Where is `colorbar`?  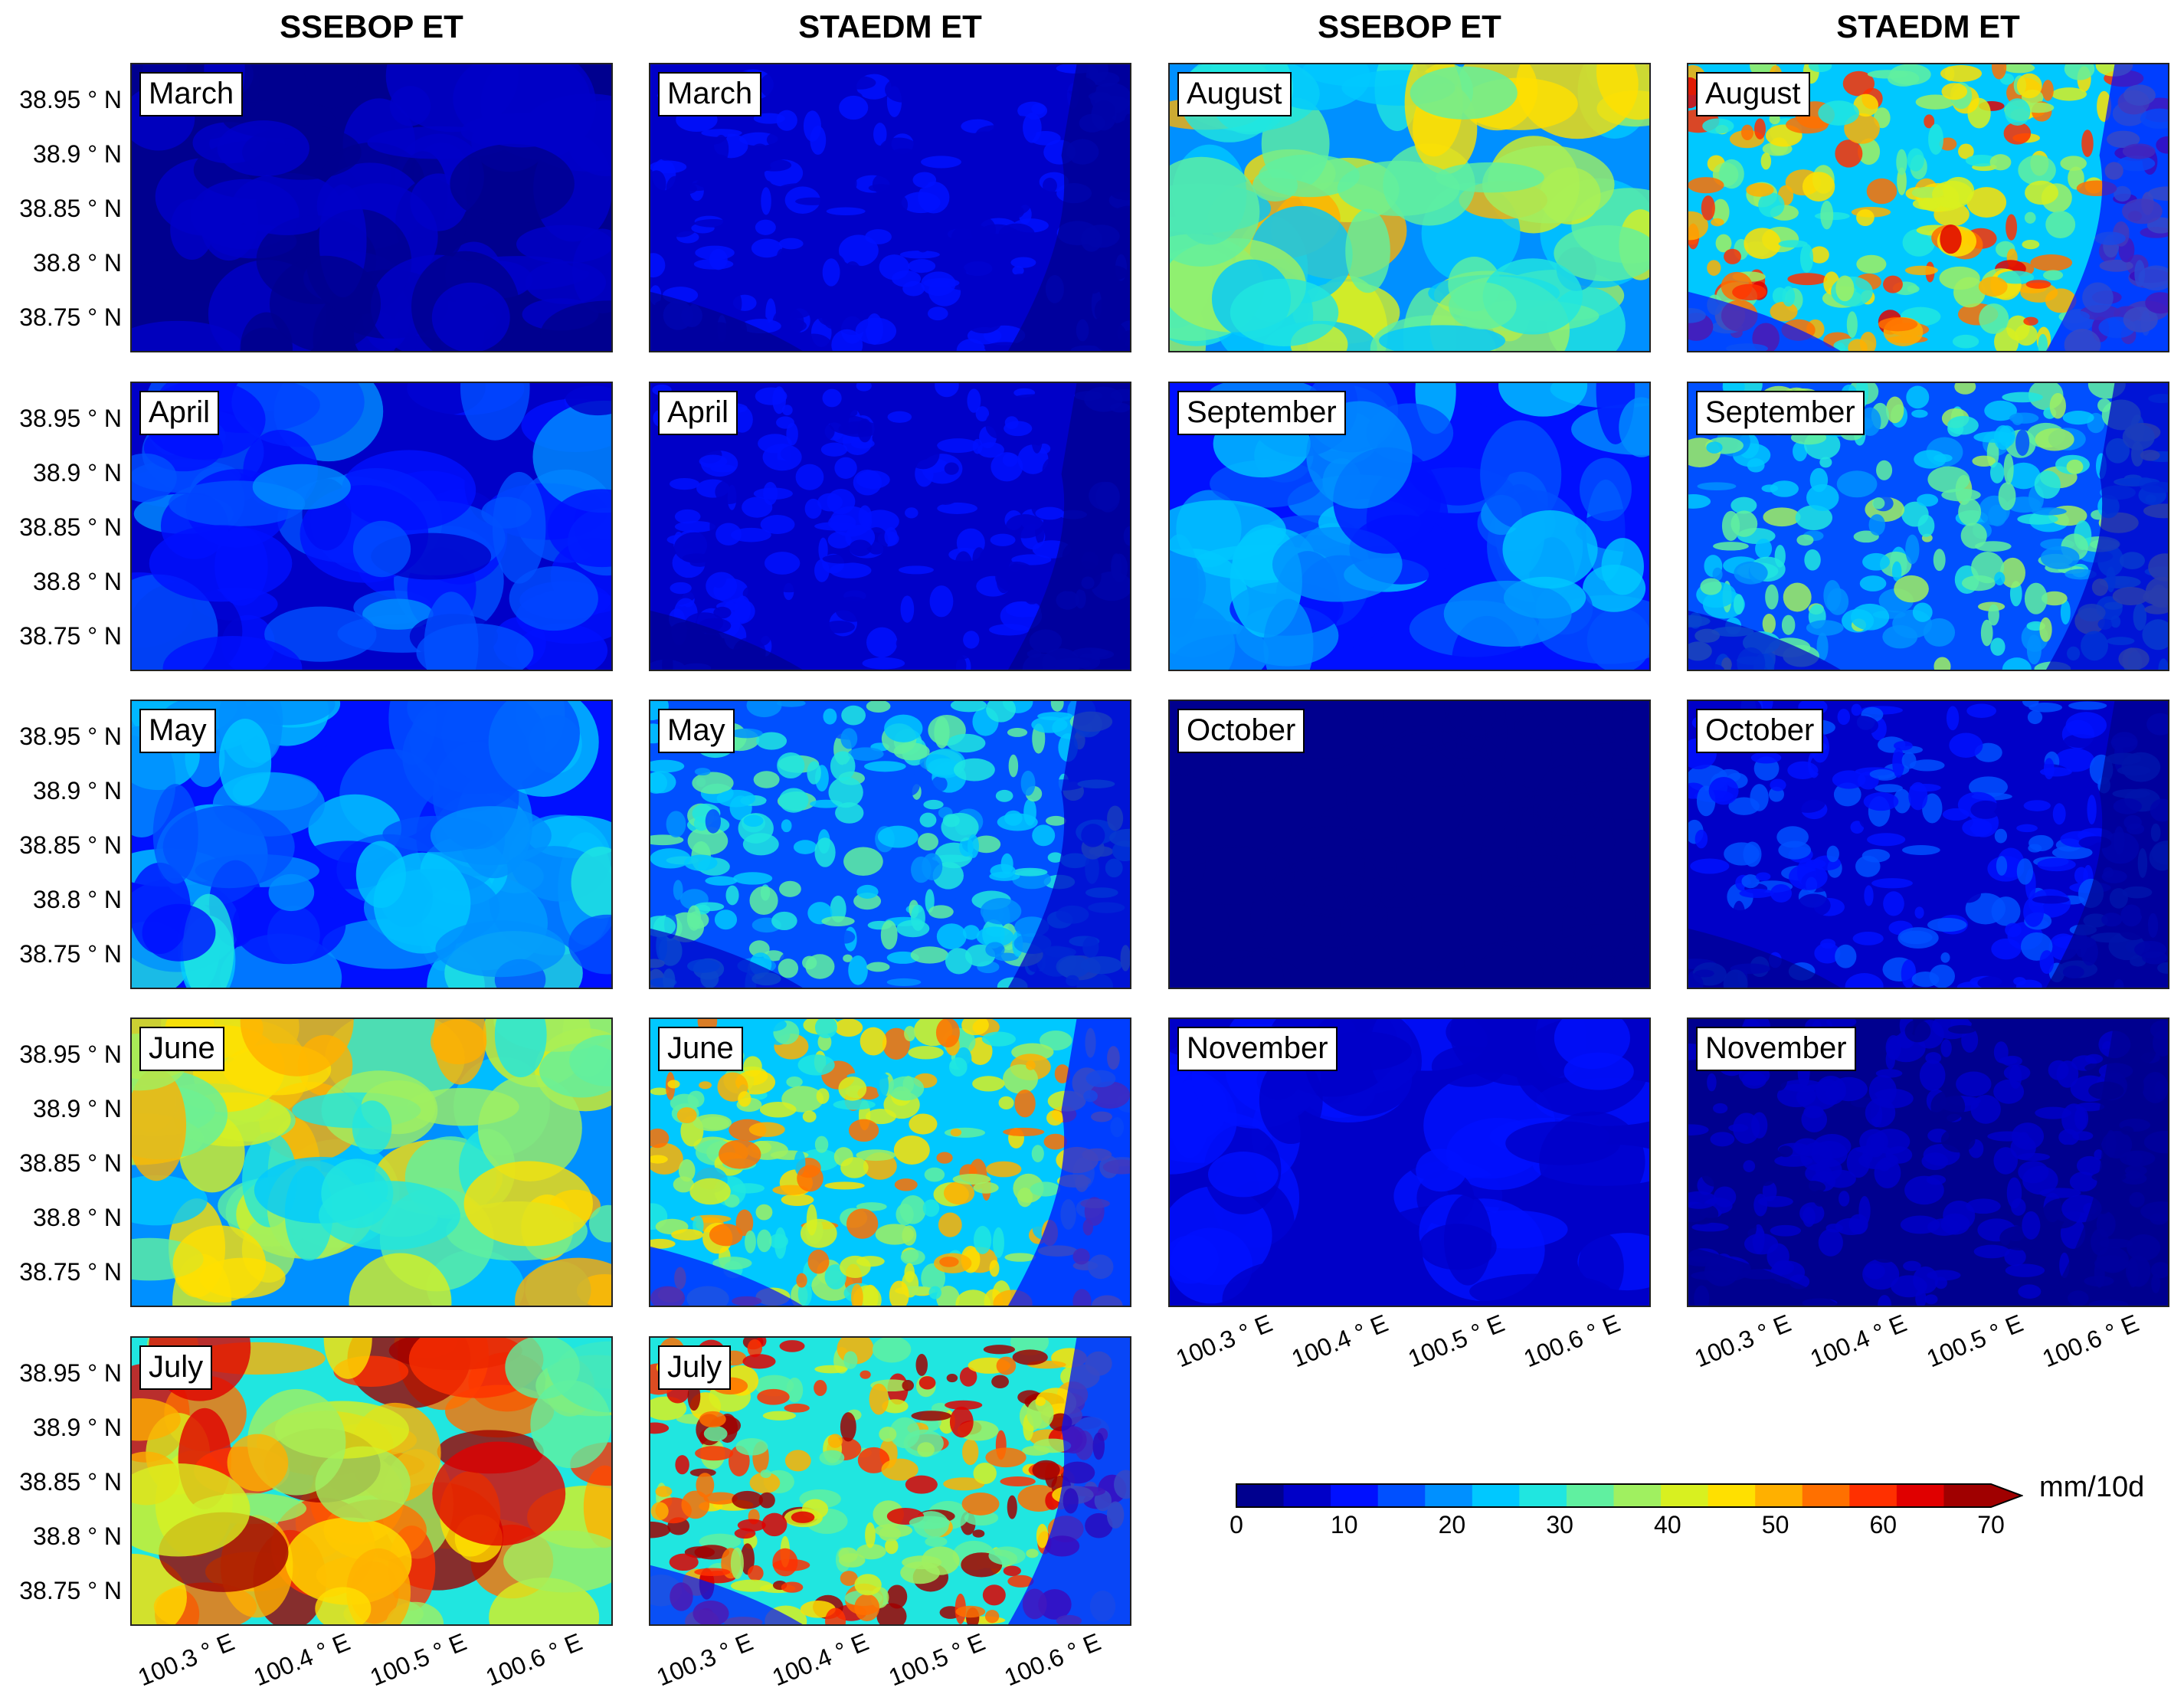 colorbar is located at coordinates (1629, 1495).